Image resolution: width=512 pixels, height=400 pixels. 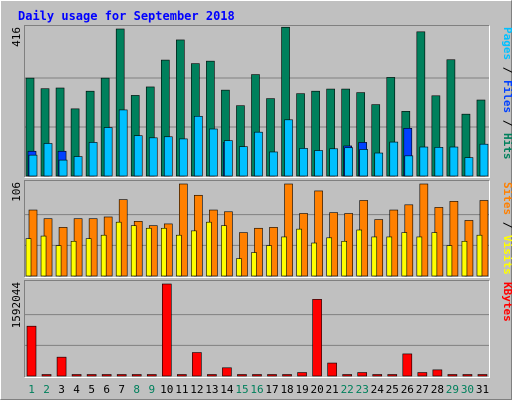 I want to click on x-tick-label: 3, so click(x=61, y=389).